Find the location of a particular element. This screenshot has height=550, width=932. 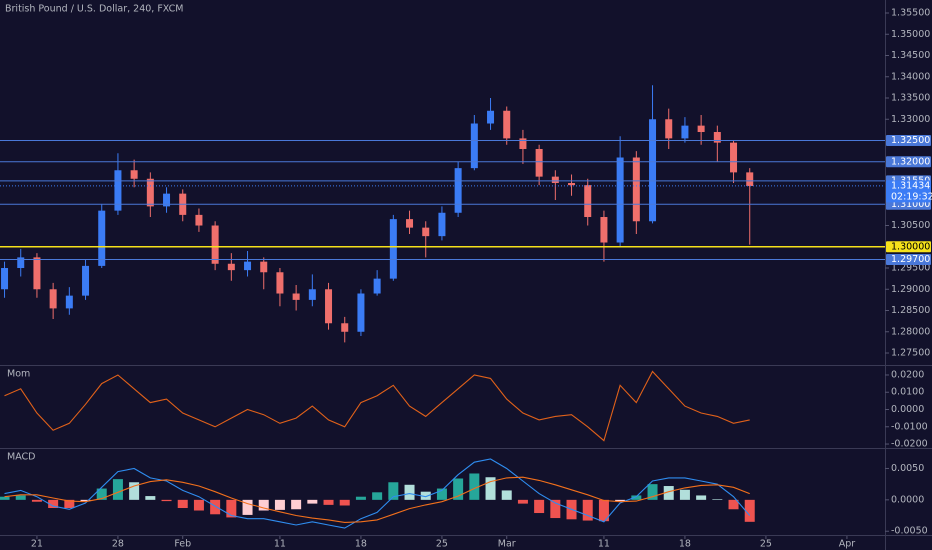

last-price-tag is located at coordinates (908, 191).